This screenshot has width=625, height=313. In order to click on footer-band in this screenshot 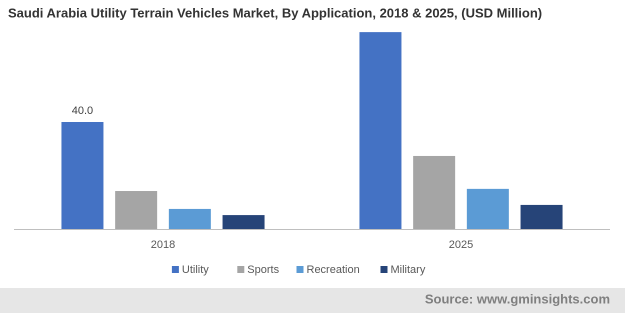, I will do `click(312, 300)`.